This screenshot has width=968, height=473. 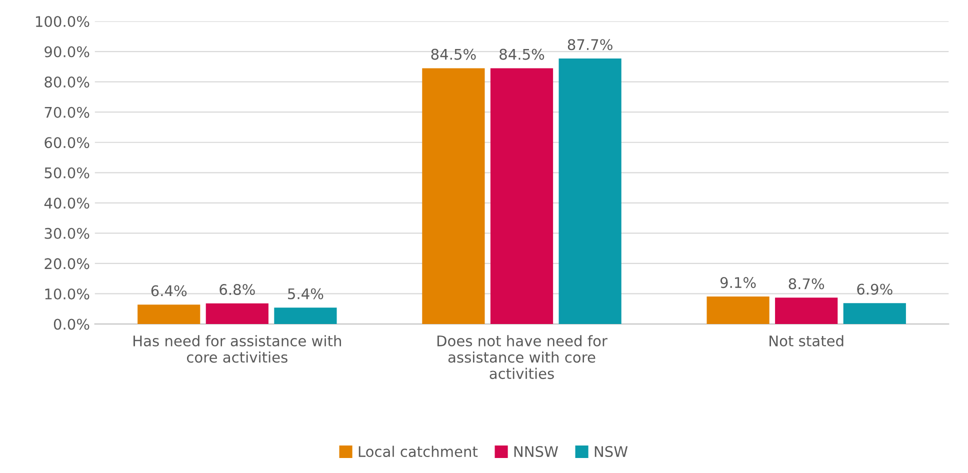 I want to click on y-tick-label: 20.0%, so click(x=67, y=264).